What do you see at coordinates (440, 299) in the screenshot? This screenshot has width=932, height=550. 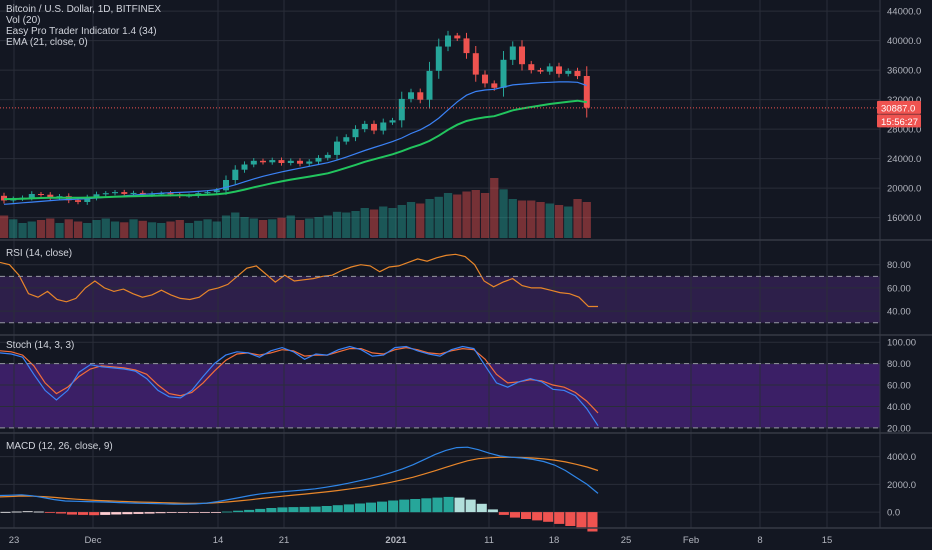 I see `rsi-band` at bounding box center [440, 299].